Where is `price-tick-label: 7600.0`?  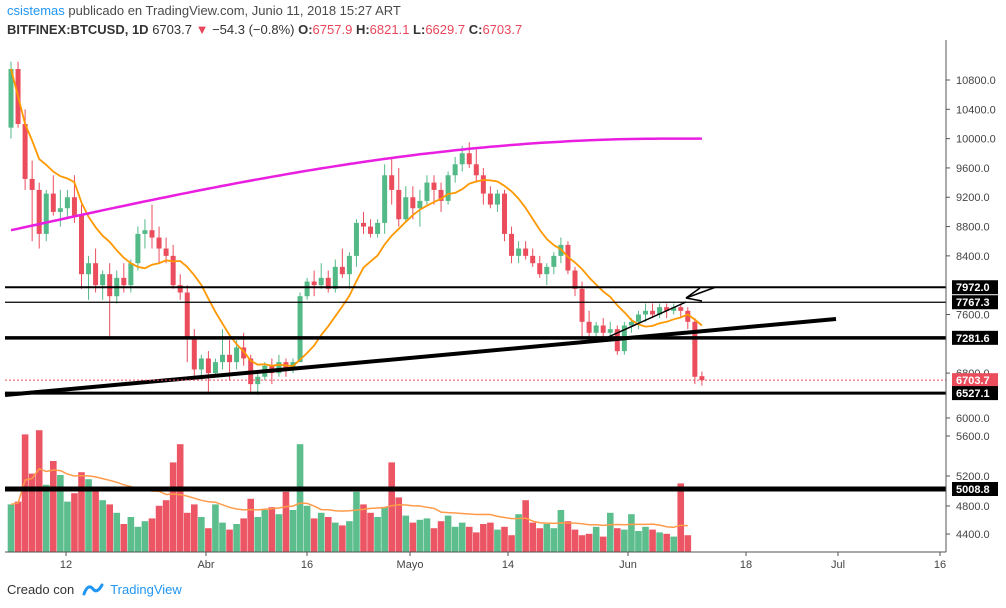 price-tick-label: 7600.0 is located at coordinates (973, 315).